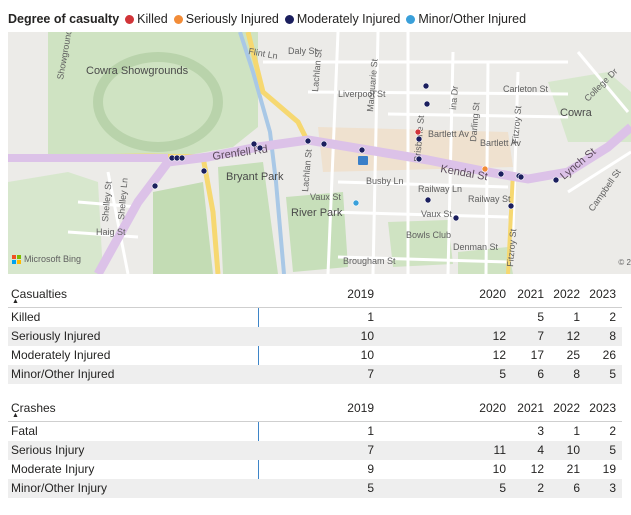 Image resolution: width=631 pixels, height=515 pixels. What do you see at coordinates (511, 247) in the screenshot?
I see `label-fitzroy-st-south: Fitzroy St` at bounding box center [511, 247].